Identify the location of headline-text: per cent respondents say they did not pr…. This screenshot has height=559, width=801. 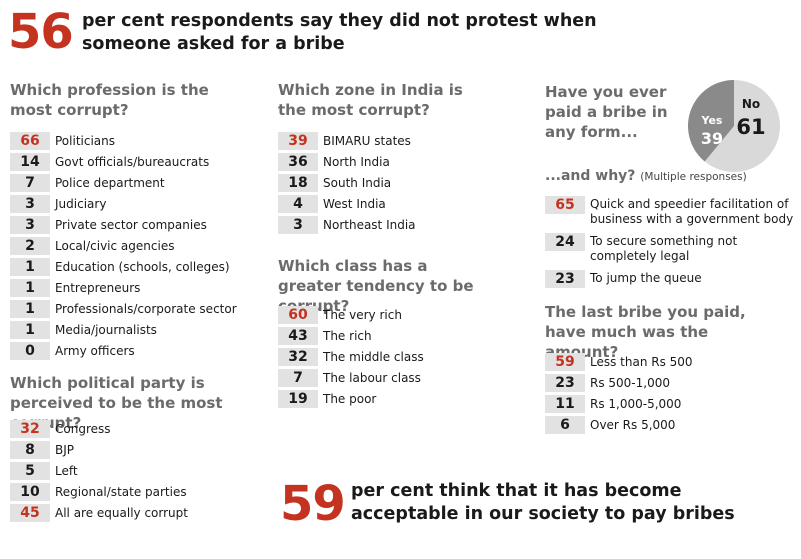
(339, 32).